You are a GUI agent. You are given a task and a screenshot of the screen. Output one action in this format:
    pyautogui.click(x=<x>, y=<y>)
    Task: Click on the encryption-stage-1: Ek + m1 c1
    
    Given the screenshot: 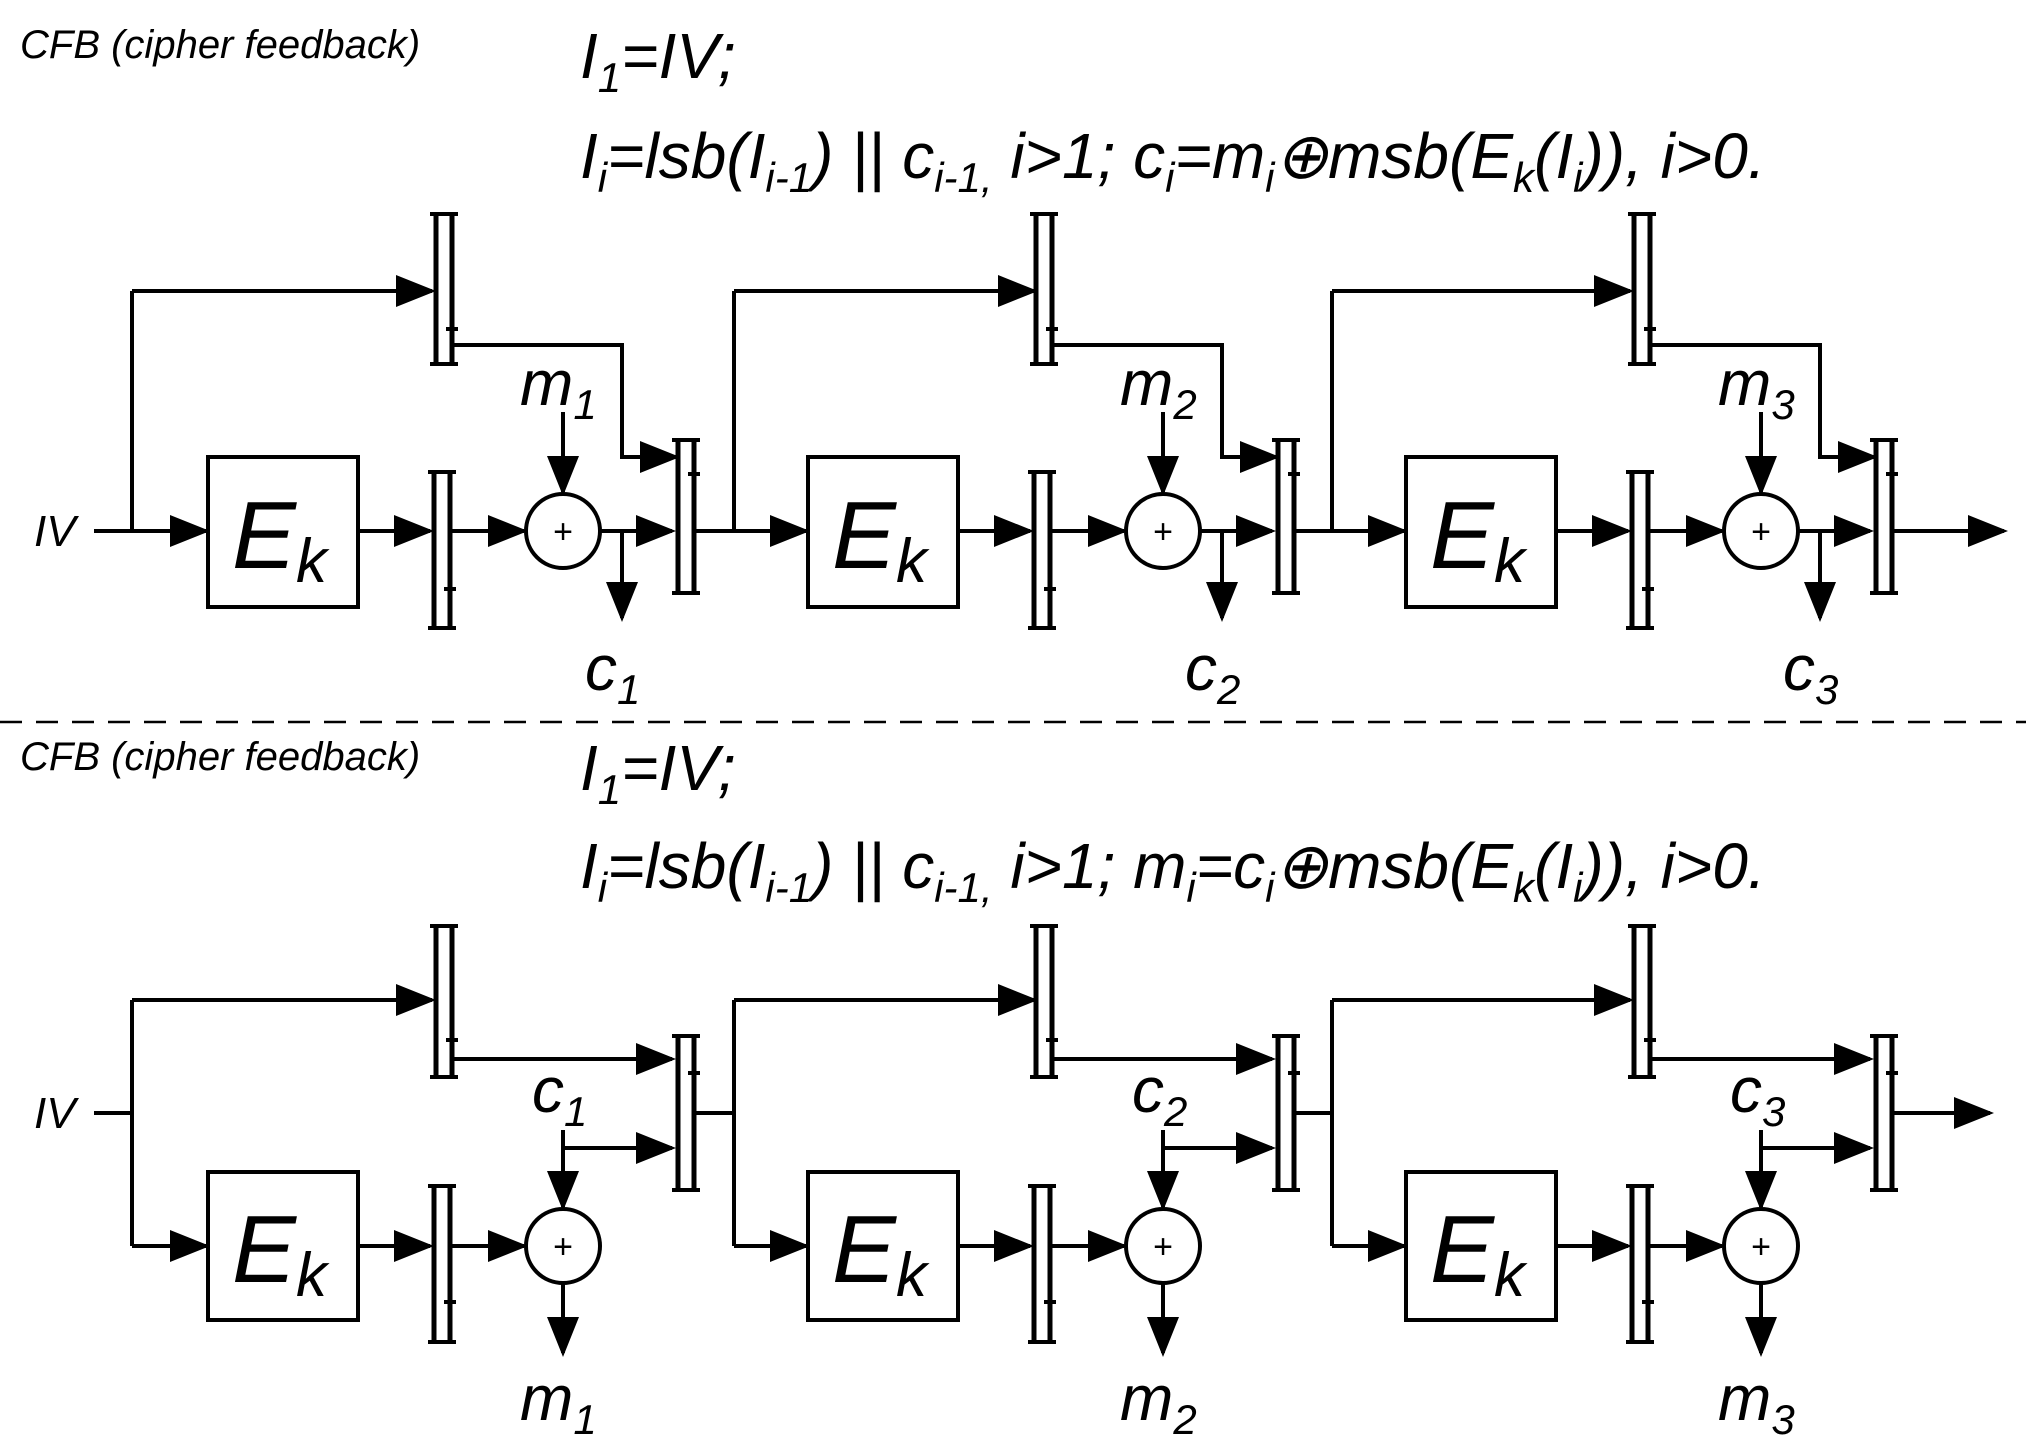 What is the action you would take?
    pyautogui.click(x=443, y=462)
    